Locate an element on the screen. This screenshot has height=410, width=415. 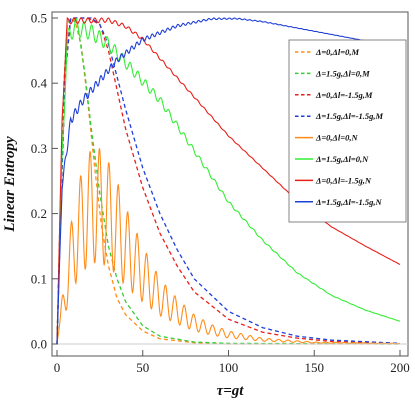
legend-label: Δ=0,Δl=0,M is located at coordinates (337, 52).